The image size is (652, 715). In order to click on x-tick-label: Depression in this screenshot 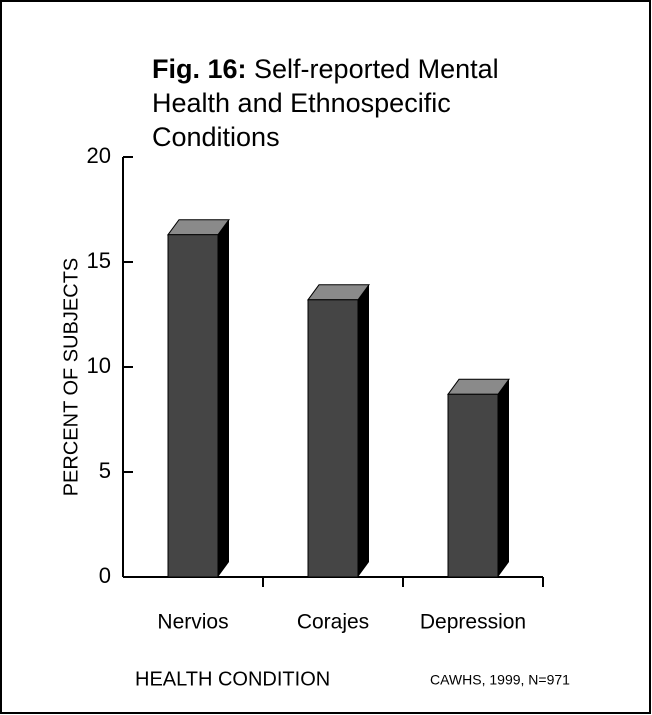, I will do `click(473, 622)`.